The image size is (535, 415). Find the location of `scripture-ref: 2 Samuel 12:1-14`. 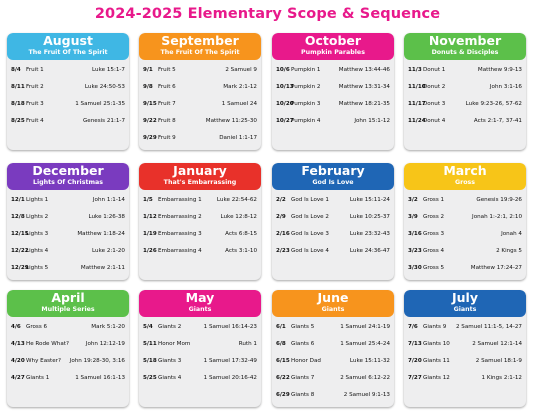

scripture-ref: 2 Samuel 12:1-14 is located at coordinates (497, 344).